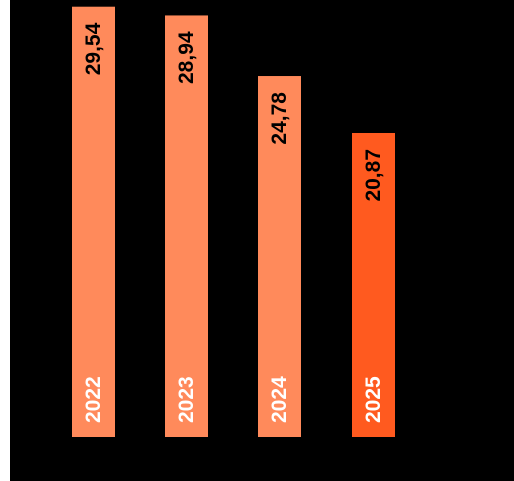 The image size is (514, 481). Describe the element at coordinates (93, 399) in the screenshot. I see `category-label: 2022` at that location.